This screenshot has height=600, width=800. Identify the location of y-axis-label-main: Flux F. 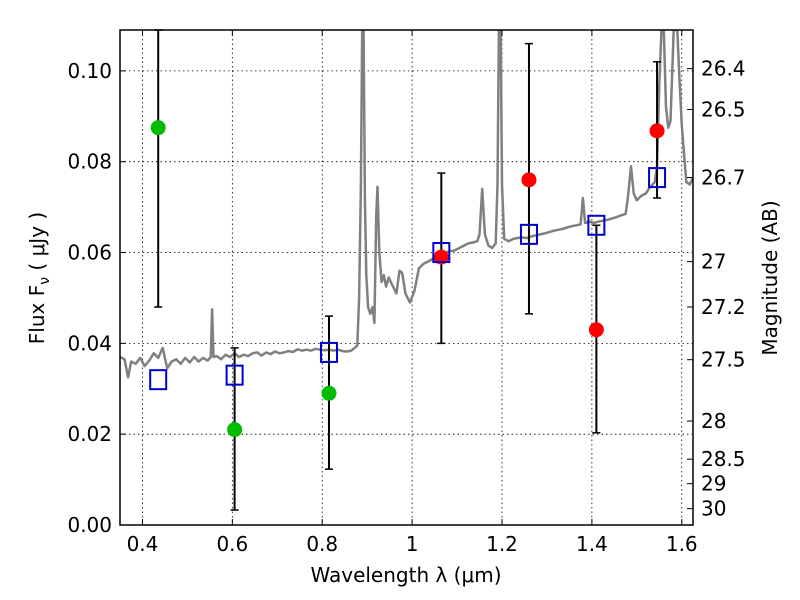
(37, 314).